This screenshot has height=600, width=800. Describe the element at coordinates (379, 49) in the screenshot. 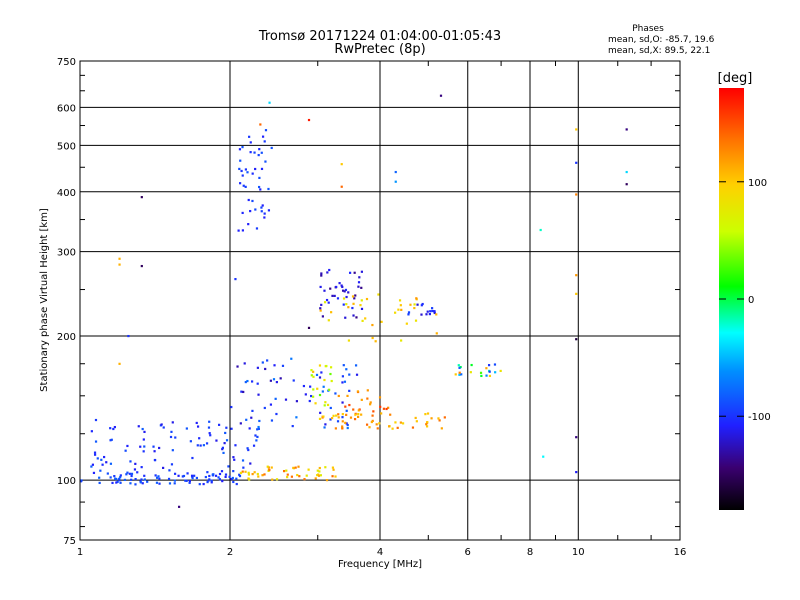

I see `chart-subtitle: RwPretec (8p)` at that location.